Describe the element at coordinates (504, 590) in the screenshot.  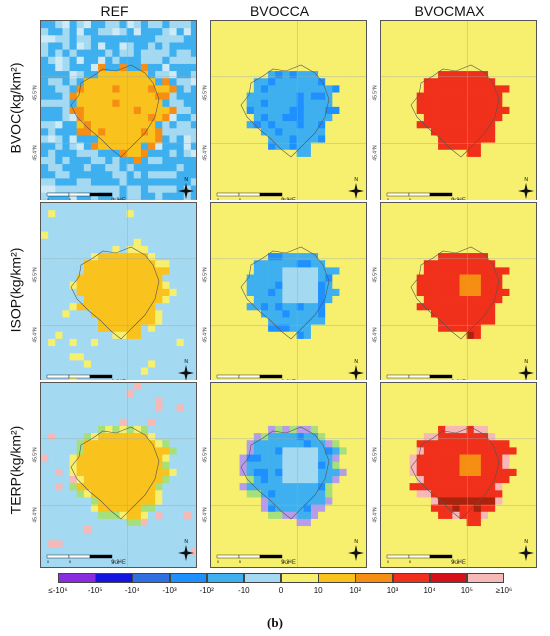
I see `legend-tick-label: ≥10⁶` at that location.